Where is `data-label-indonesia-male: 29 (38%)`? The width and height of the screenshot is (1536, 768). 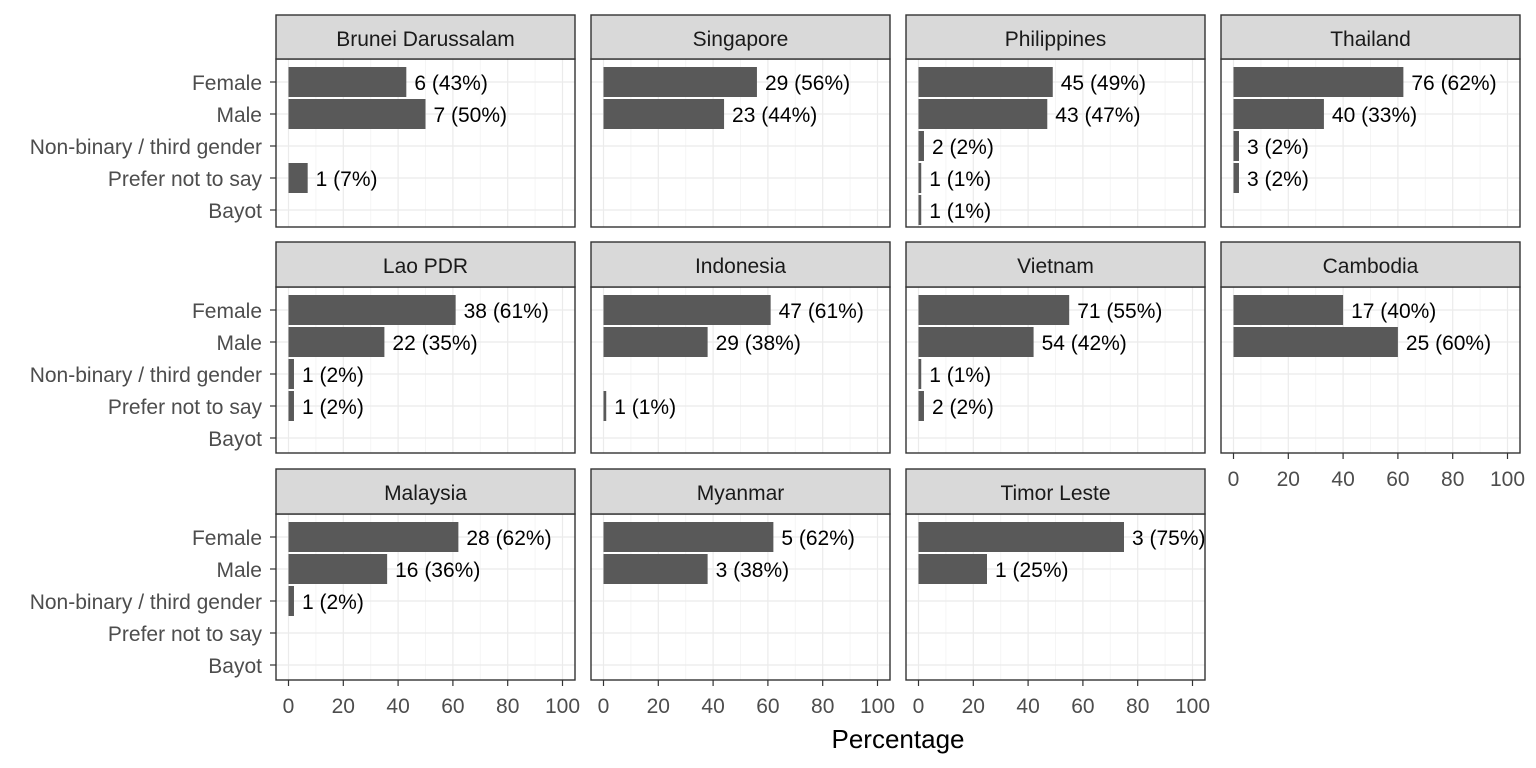 data-label-indonesia-male: 29 (38%) is located at coordinates (758, 343).